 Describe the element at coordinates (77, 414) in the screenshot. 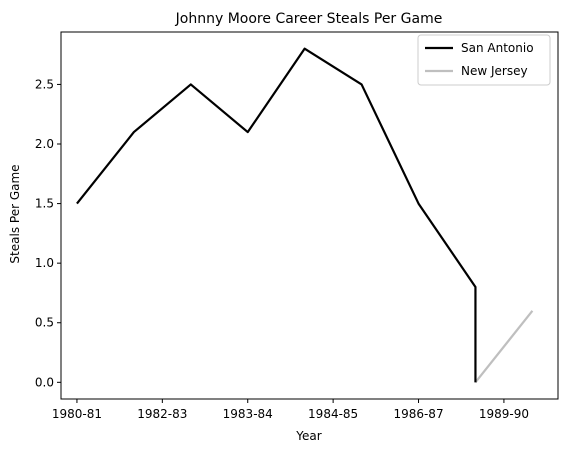

I see `x-tick-label: 1980-81` at that location.